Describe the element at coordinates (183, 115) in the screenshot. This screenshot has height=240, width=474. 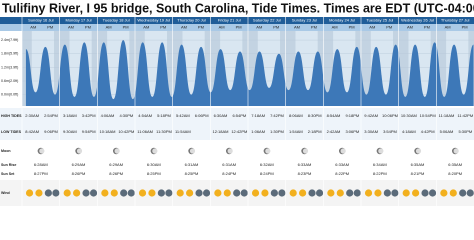
I see `high-tide-time: 5:42AM` at that location.